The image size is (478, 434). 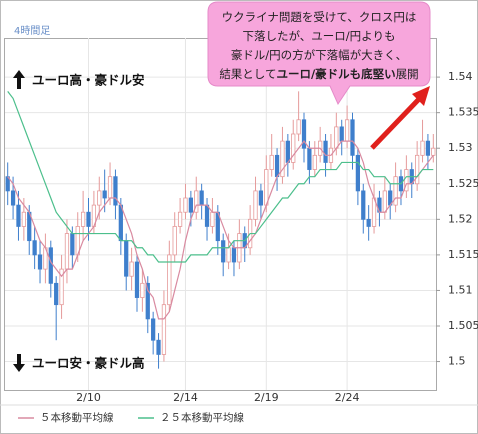 What do you see at coordinates (185, 397) in the screenshot?
I see `x-tick-label: 2/14` at bounding box center [185, 397].